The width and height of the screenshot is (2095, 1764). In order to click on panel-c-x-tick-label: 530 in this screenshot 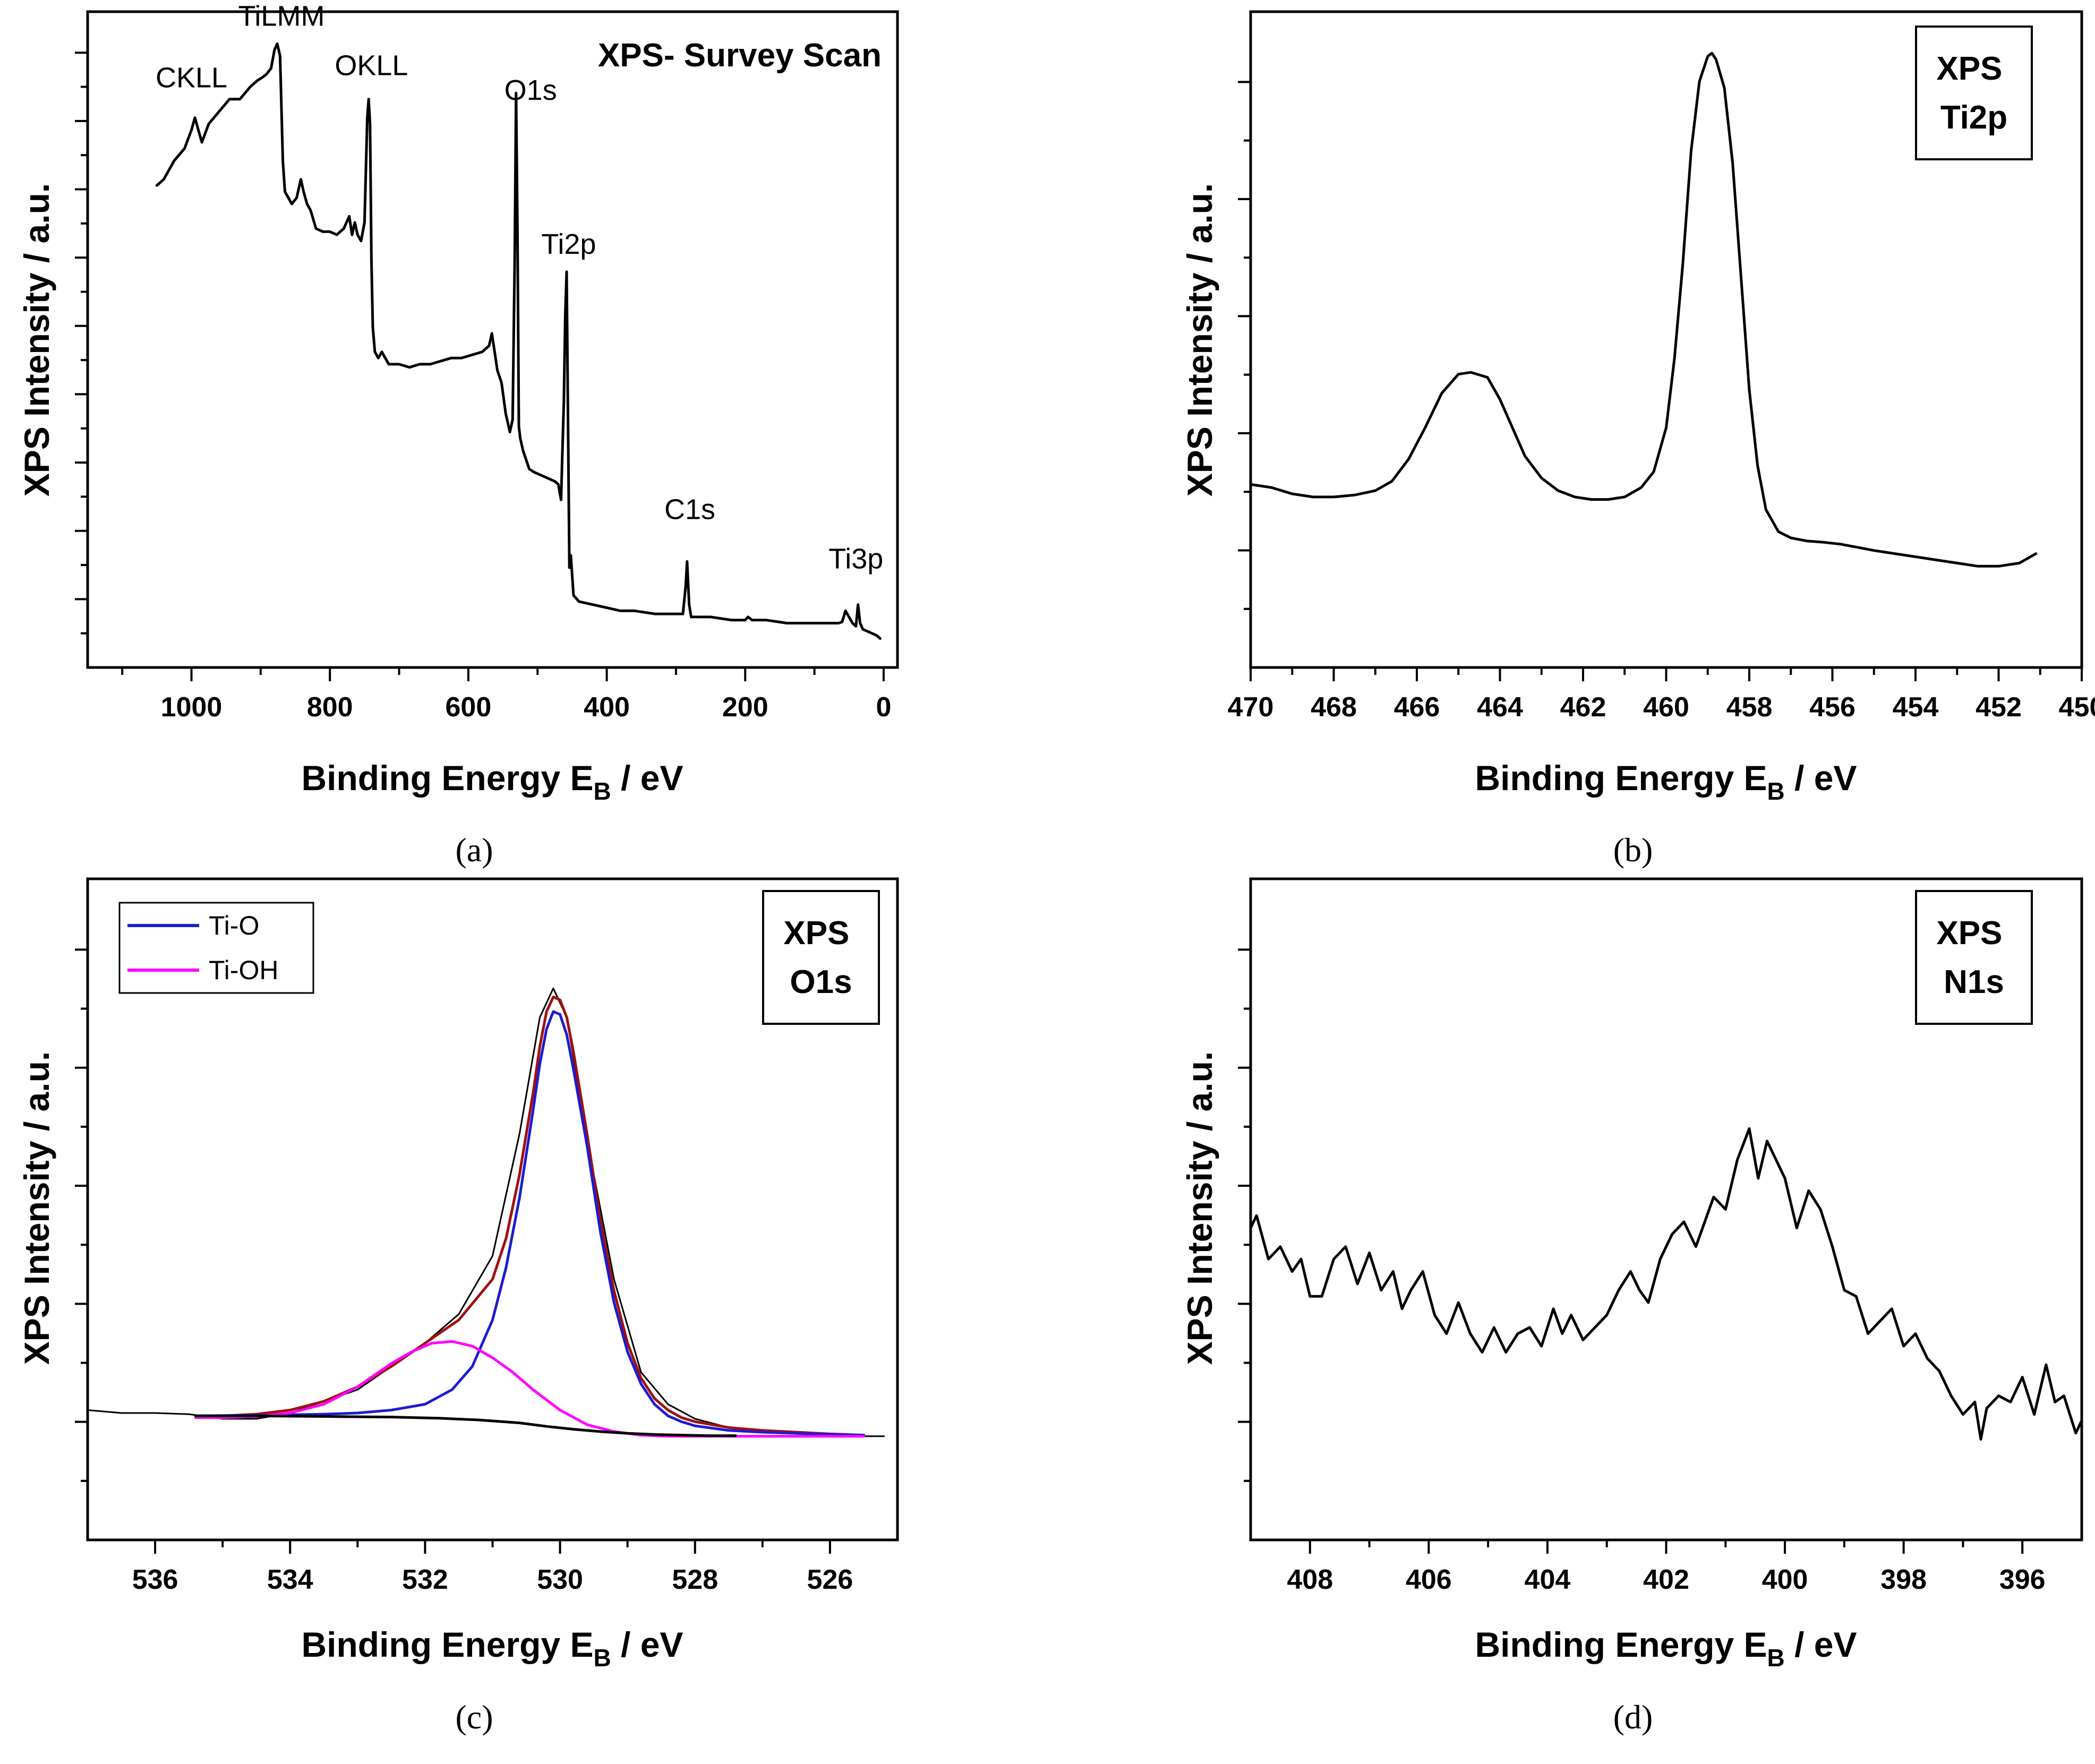, I will do `click(560, 1579)`.